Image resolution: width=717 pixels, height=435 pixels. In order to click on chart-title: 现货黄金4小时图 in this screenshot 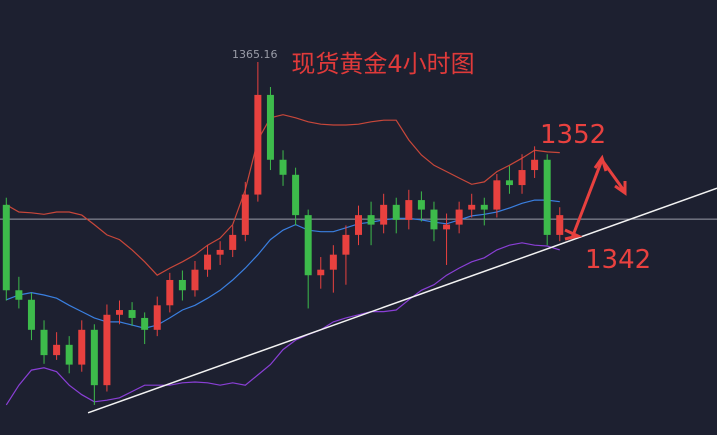, I will do `click(382, 64)`.